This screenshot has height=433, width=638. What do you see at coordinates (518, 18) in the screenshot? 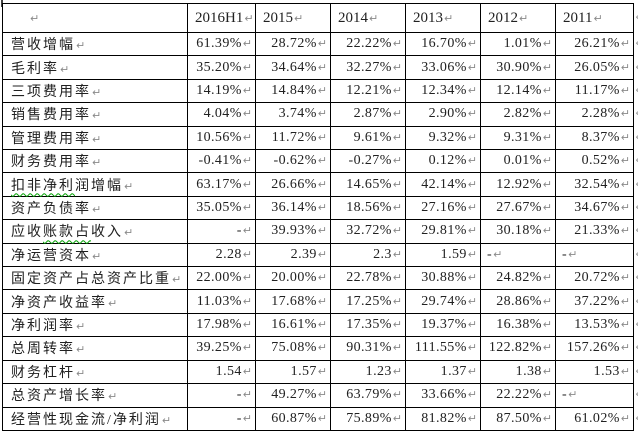
I see `year-column-header: 2012↵` at bounding box center [518, 18].